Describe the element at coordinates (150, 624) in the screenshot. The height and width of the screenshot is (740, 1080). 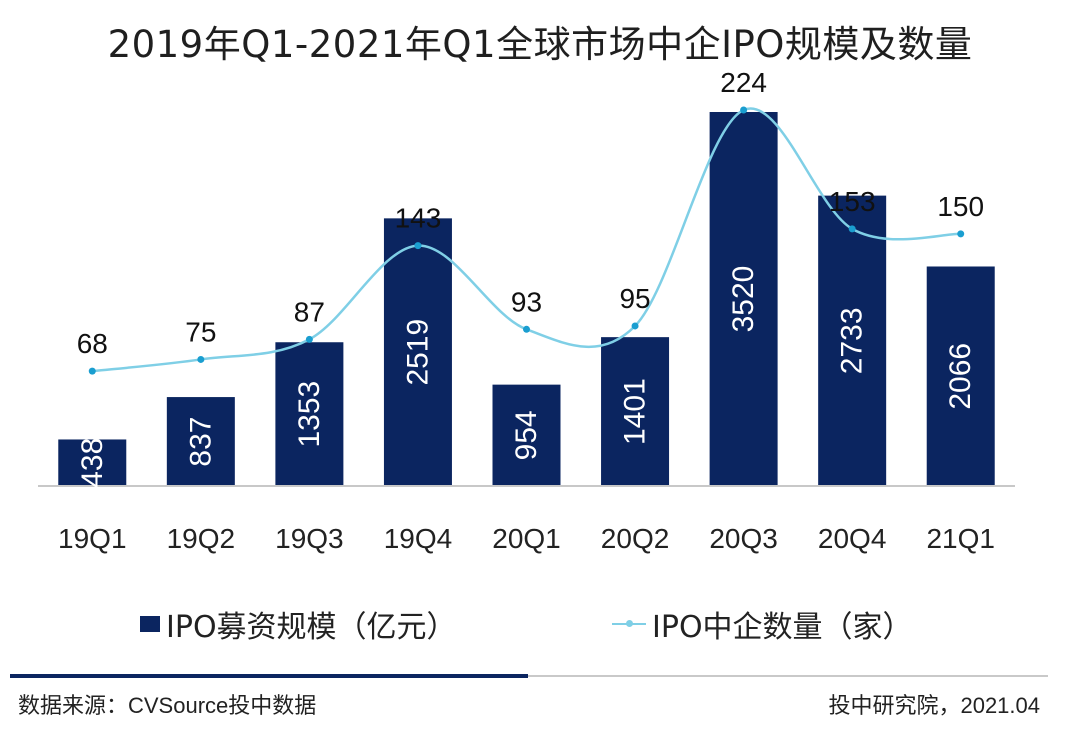
I see `legend-bar-swatch` at that location.